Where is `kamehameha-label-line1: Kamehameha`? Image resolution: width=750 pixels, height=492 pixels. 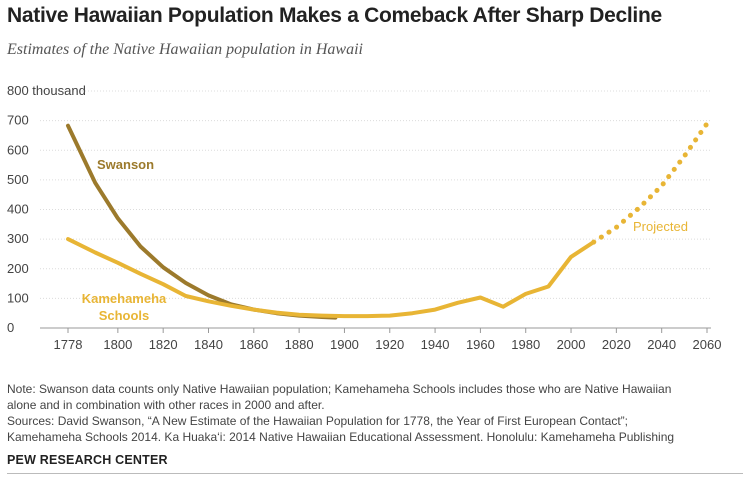
kamehameha-label-line1: Kamehameha is located at coordinates (124, 298).